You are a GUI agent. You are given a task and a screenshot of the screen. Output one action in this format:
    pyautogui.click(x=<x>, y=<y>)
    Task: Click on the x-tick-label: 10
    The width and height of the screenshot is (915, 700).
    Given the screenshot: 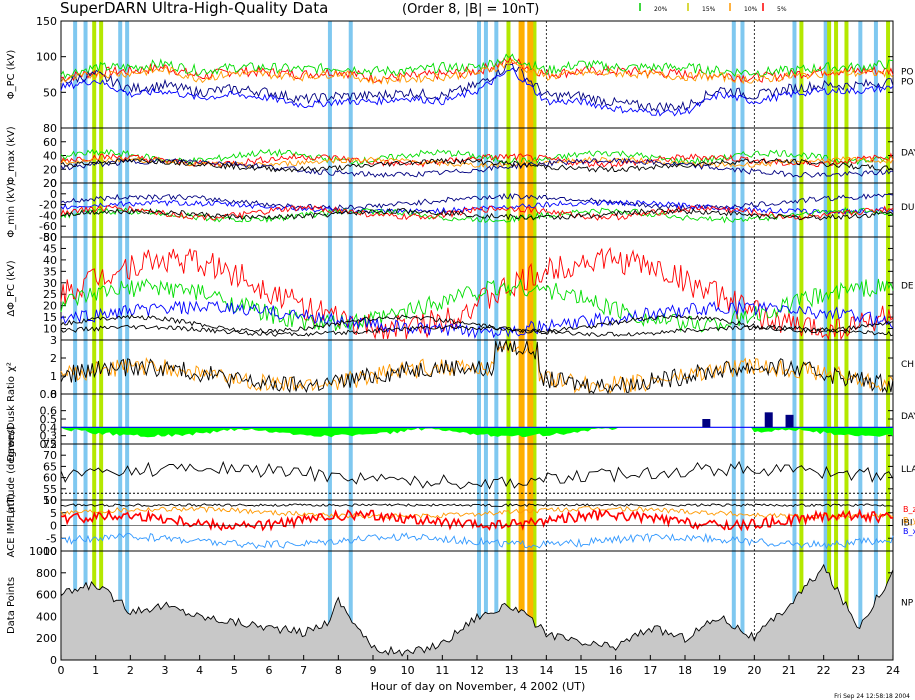 What is the action you would take?
    pyautogui.click(x=408, y=670)
    